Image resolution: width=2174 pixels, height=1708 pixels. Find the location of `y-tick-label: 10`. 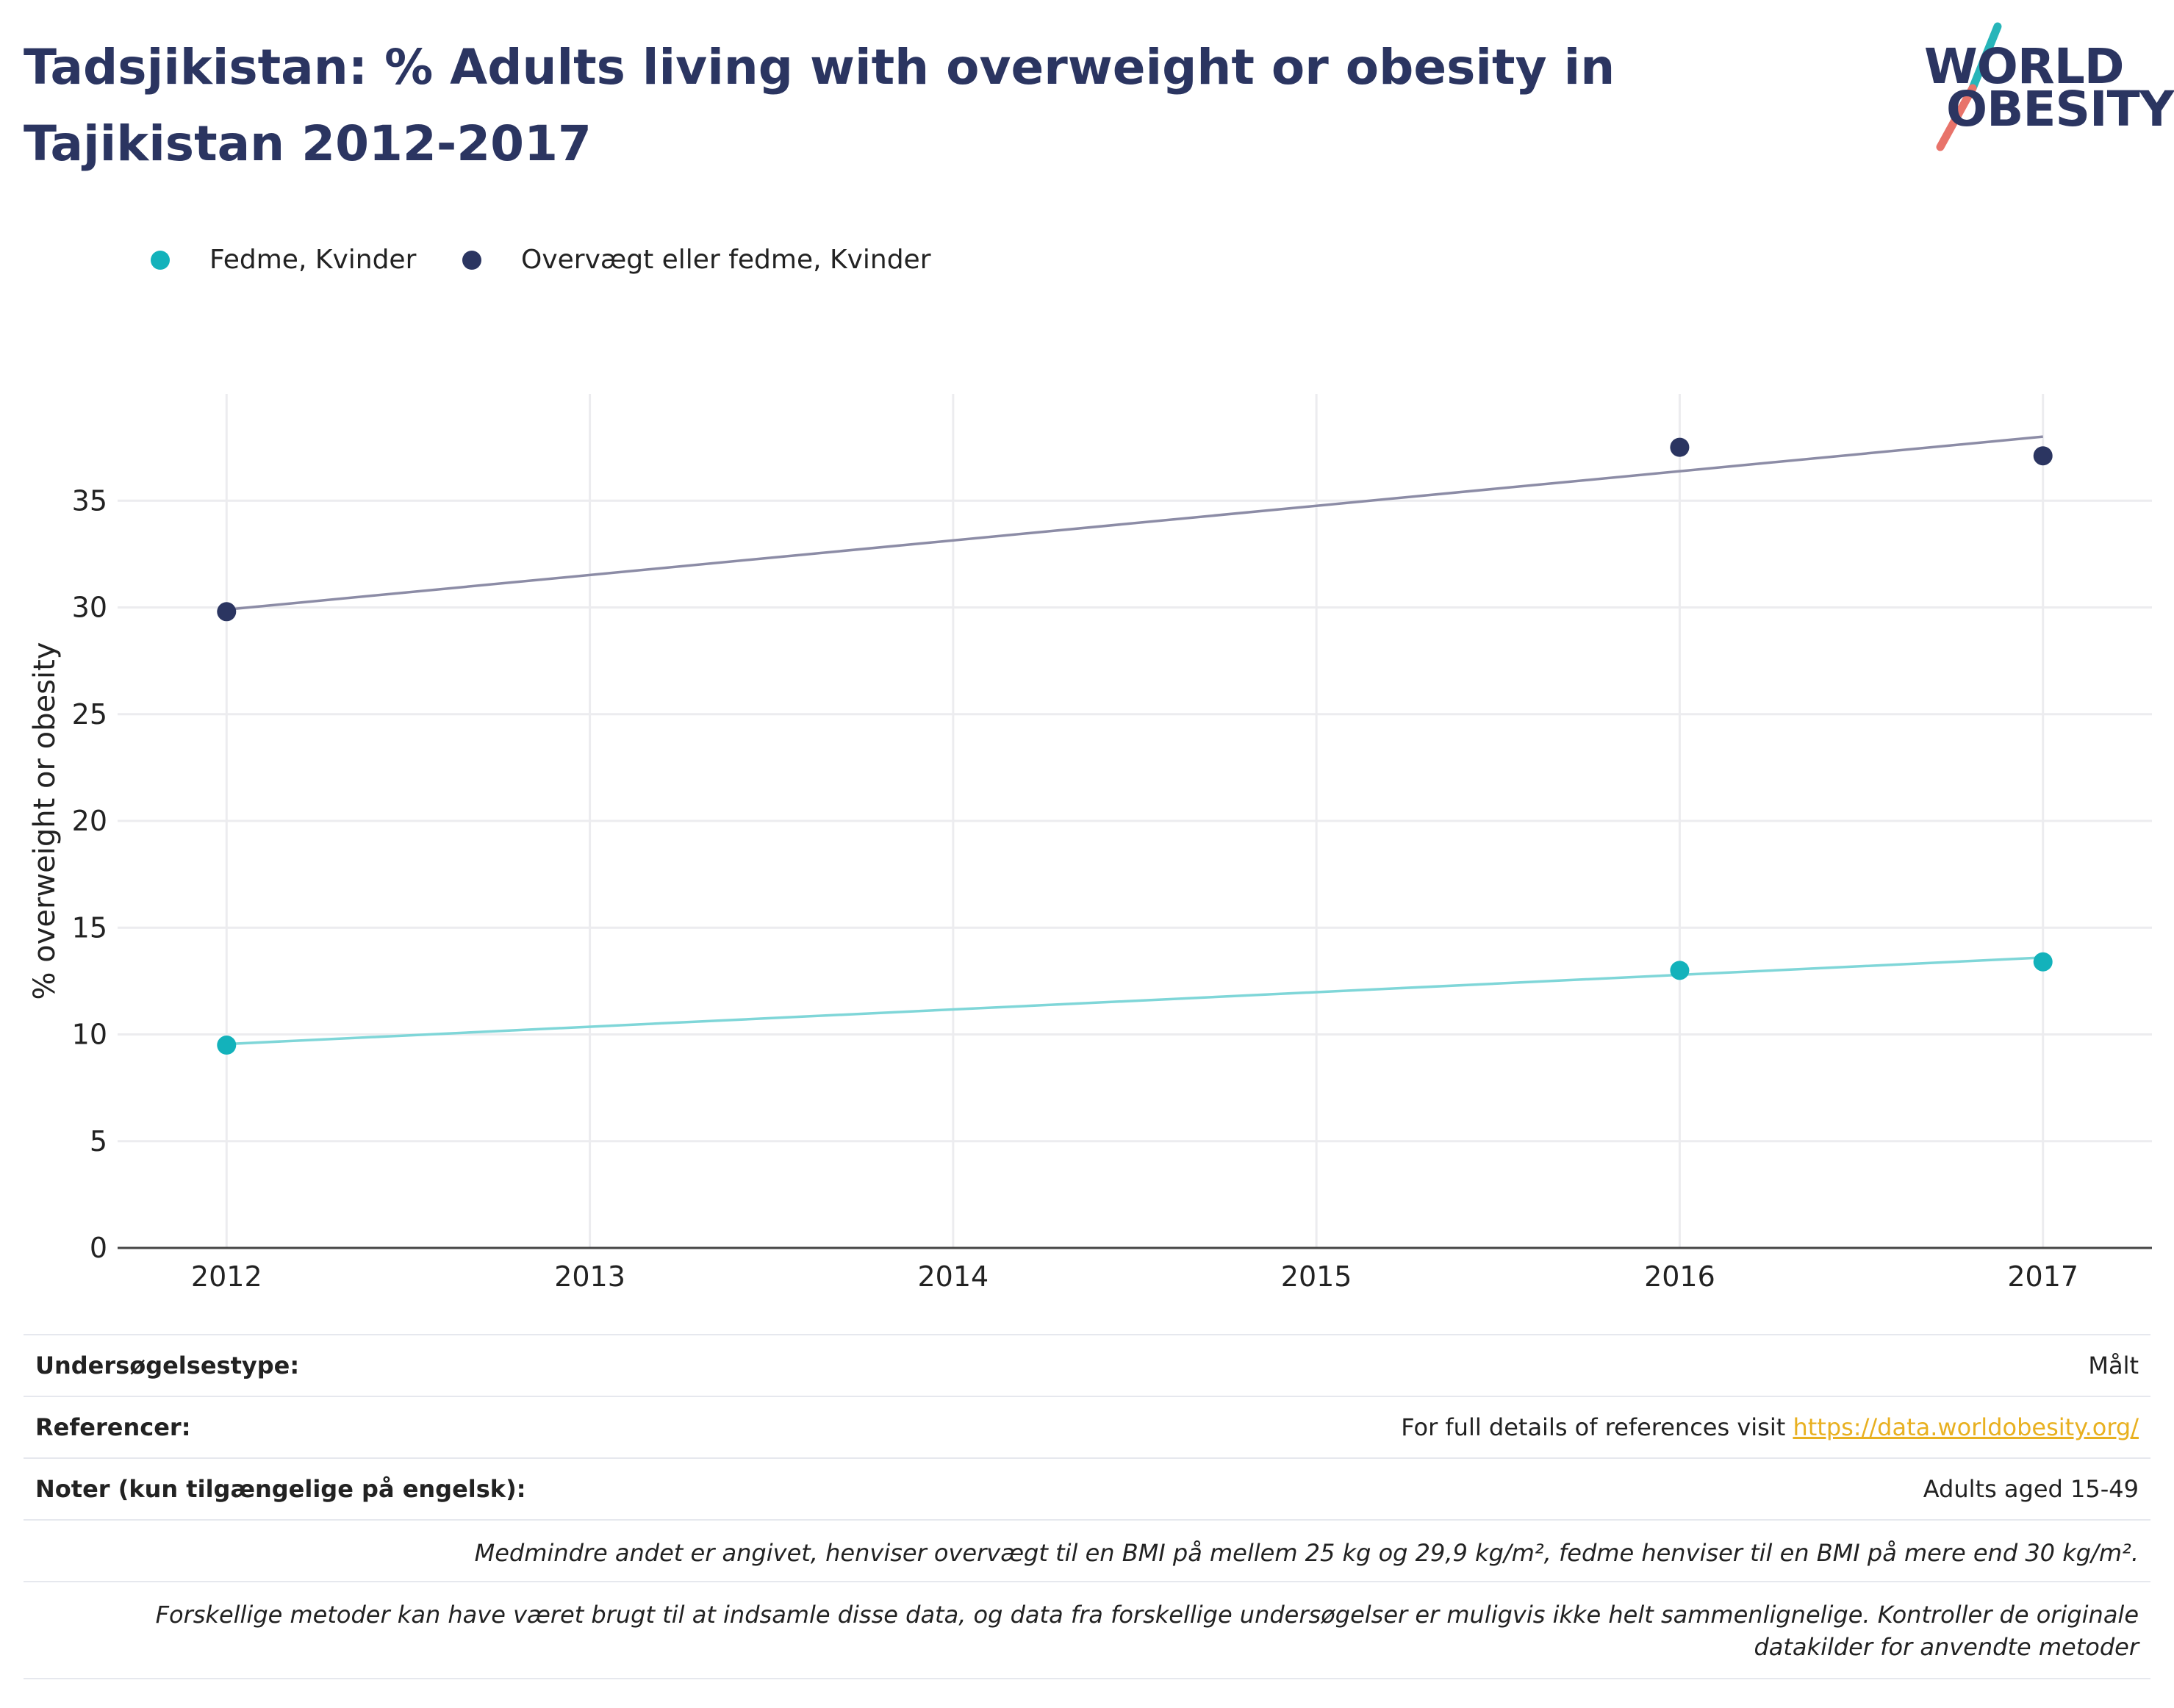

y-tick-label: 10 is located at coordinates (89, 1035).